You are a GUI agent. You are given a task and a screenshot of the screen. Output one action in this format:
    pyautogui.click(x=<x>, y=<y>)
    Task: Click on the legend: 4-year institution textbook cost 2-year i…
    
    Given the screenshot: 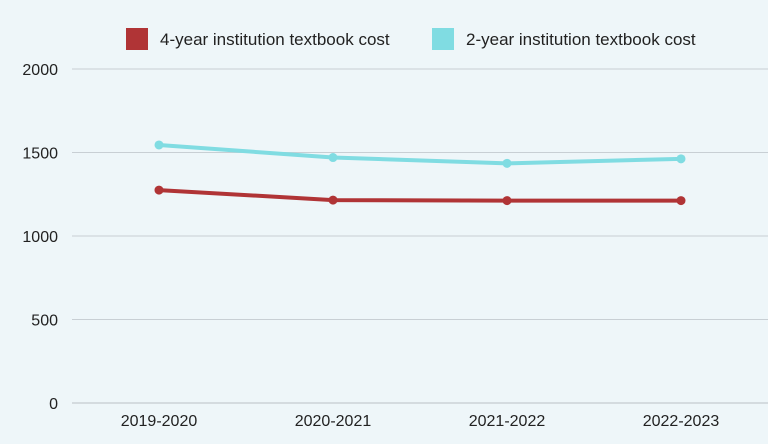 What is the action you would take?
    pyautogui.click(x=411, y=39)
    